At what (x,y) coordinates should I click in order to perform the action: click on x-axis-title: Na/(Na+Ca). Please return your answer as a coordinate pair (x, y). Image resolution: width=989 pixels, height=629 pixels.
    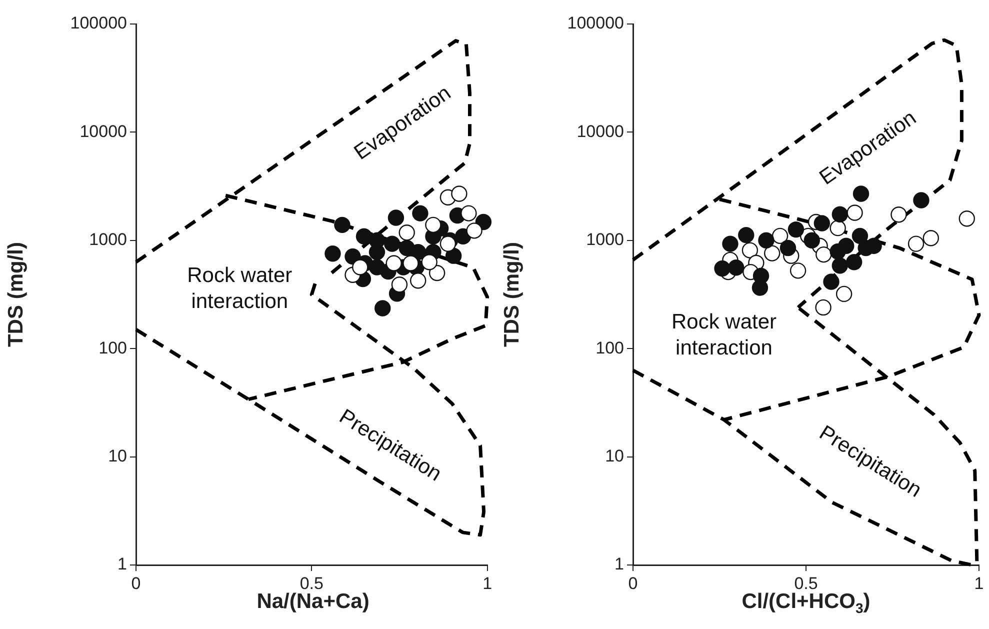
    Looking at the image, I should click on (313, 601).